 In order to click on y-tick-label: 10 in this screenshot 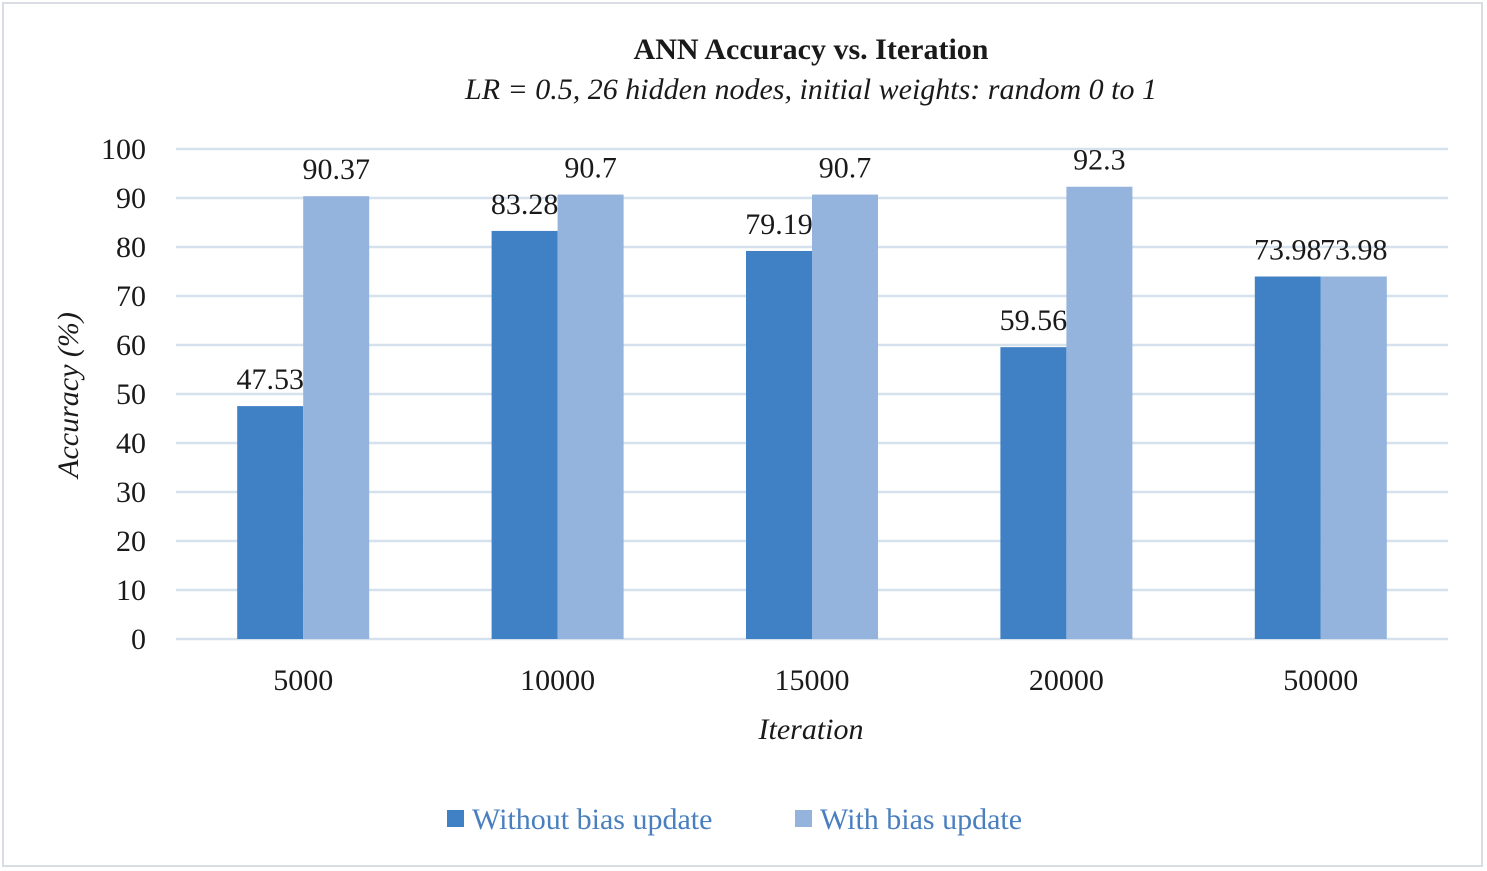, I will do `click(131, 590)`.